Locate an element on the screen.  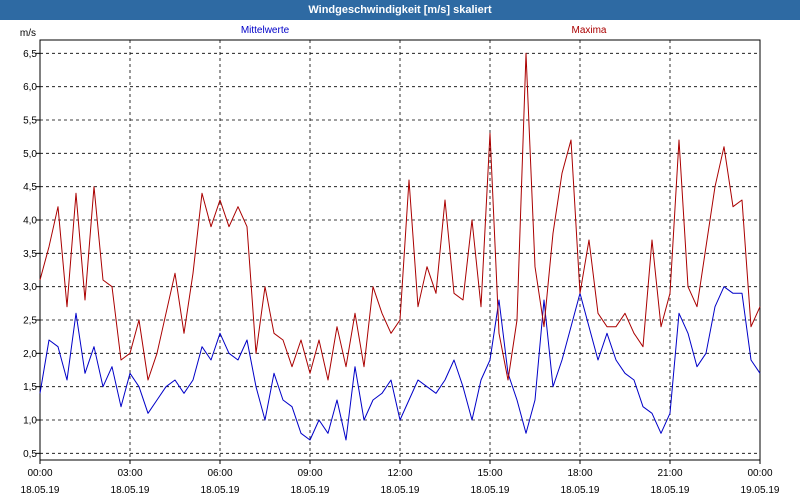
x-tick-label-time: 15:00 is located at coordinates (489, 473).